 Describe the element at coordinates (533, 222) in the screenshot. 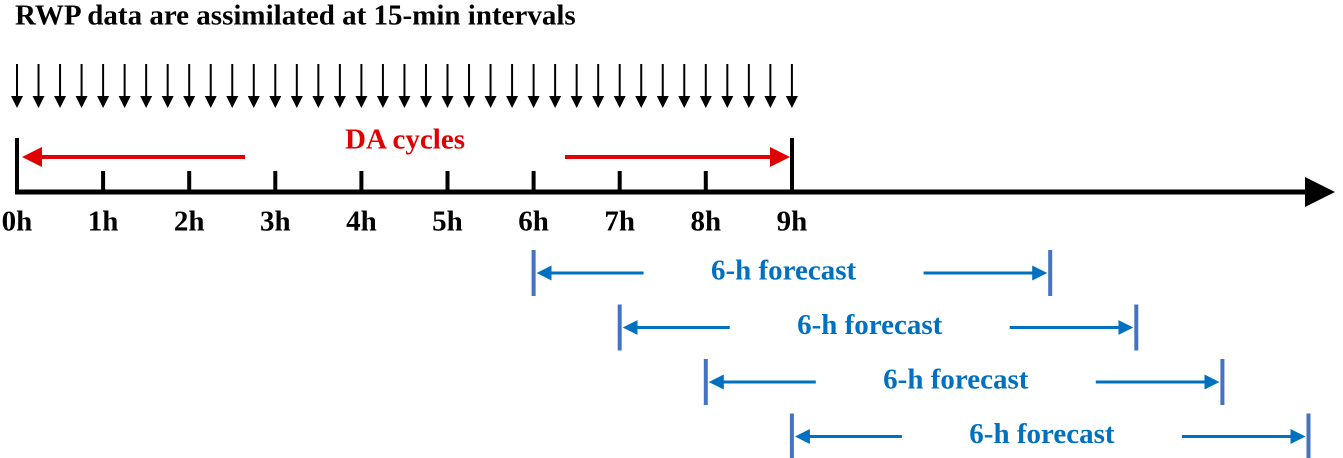

I see `hour-label: 6h` at that location.